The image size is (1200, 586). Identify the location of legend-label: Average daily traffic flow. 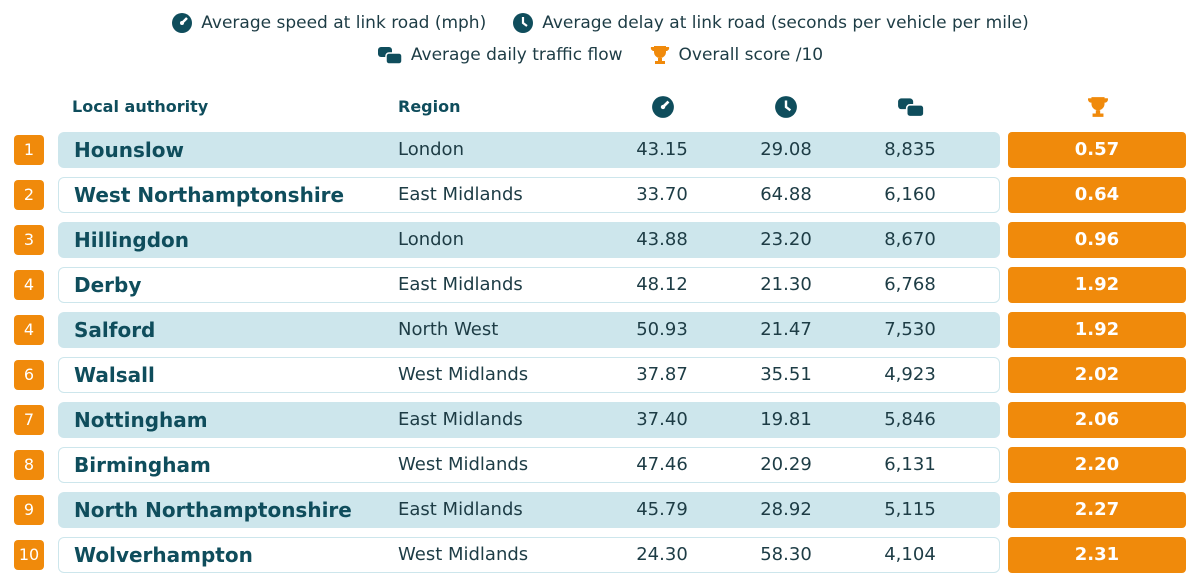
(516, 55).